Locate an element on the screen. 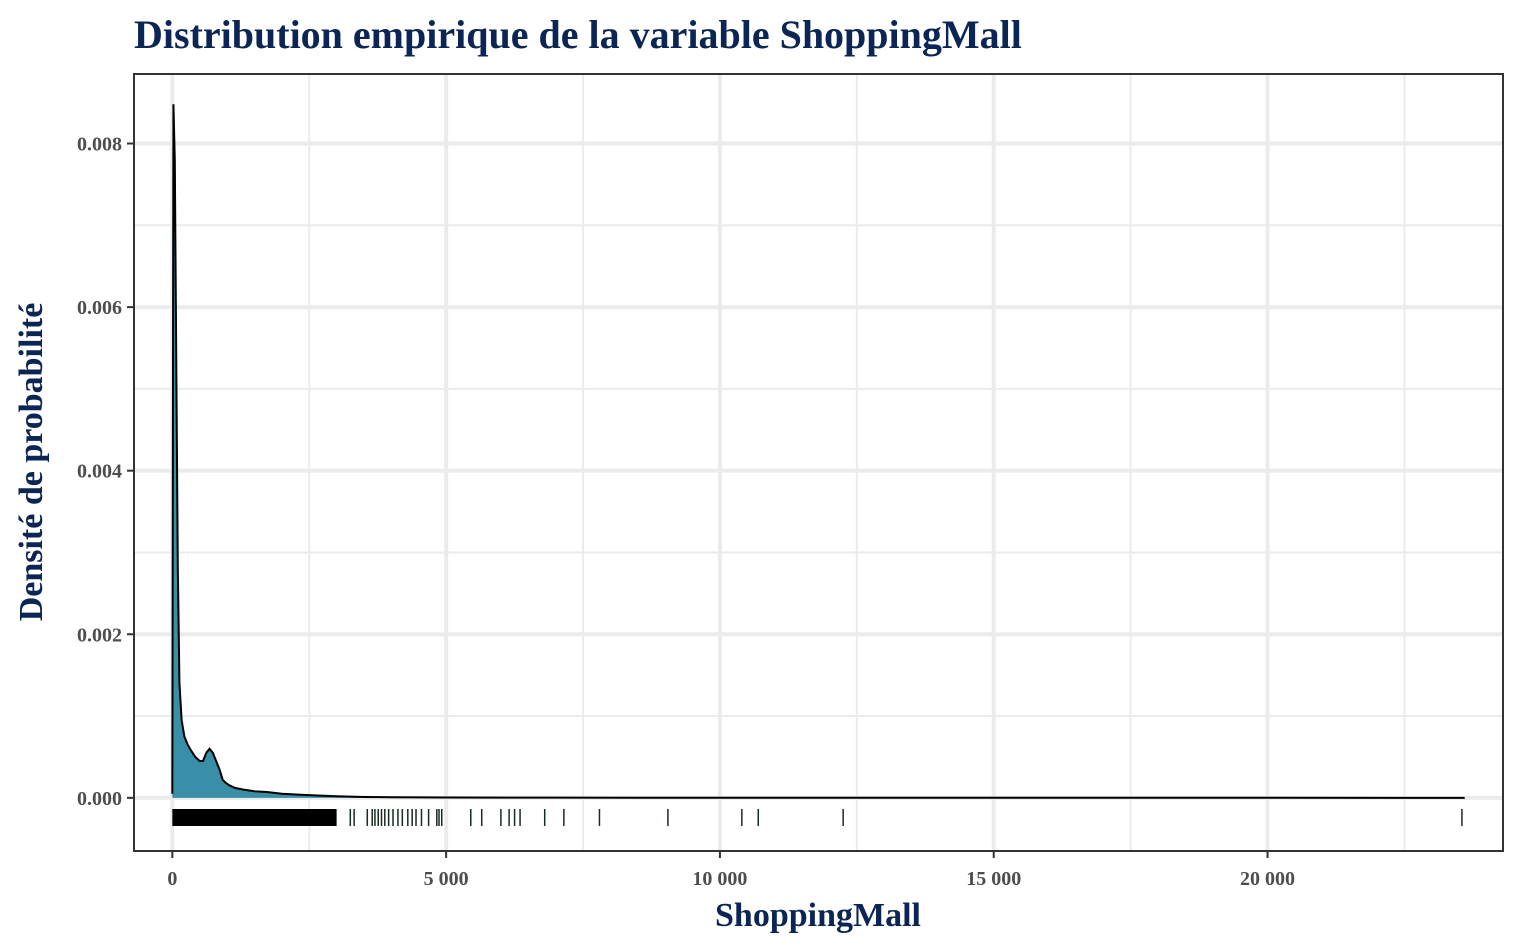 This screenshot has height=949, width=1536. y-tick-label: 0.000 is located at coordinates (99, 799).